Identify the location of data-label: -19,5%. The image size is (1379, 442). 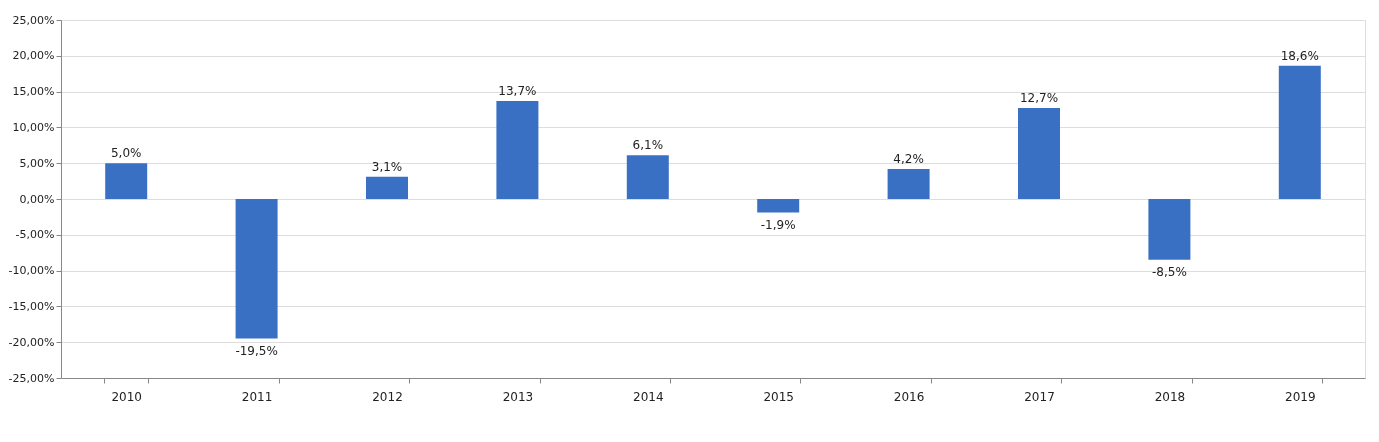
(256, 350).